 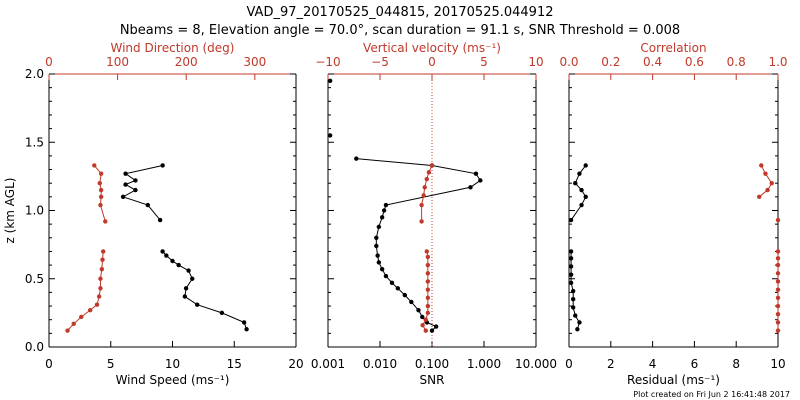 I want to click on y-tick-label: 1.5, so click(x=34, y=142).